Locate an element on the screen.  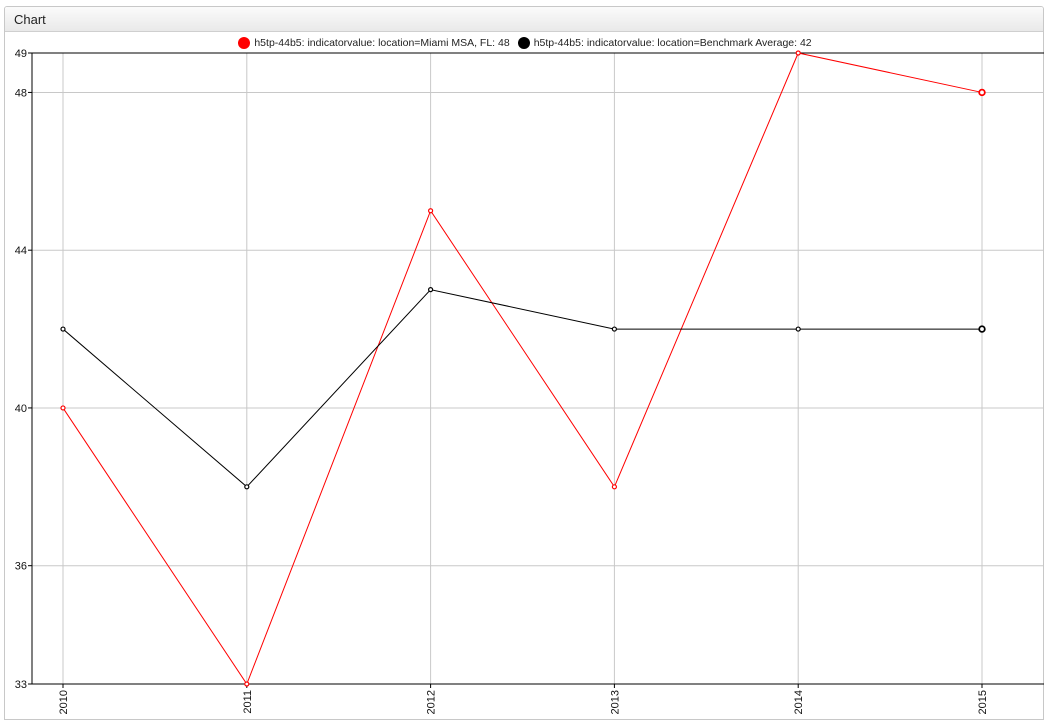
x-tick-label: 2015 is located at coordinates (983, 702).